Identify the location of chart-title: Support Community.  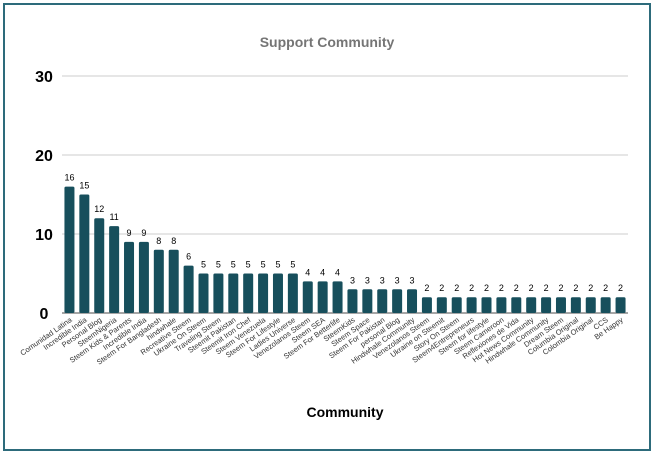
(327, 42).